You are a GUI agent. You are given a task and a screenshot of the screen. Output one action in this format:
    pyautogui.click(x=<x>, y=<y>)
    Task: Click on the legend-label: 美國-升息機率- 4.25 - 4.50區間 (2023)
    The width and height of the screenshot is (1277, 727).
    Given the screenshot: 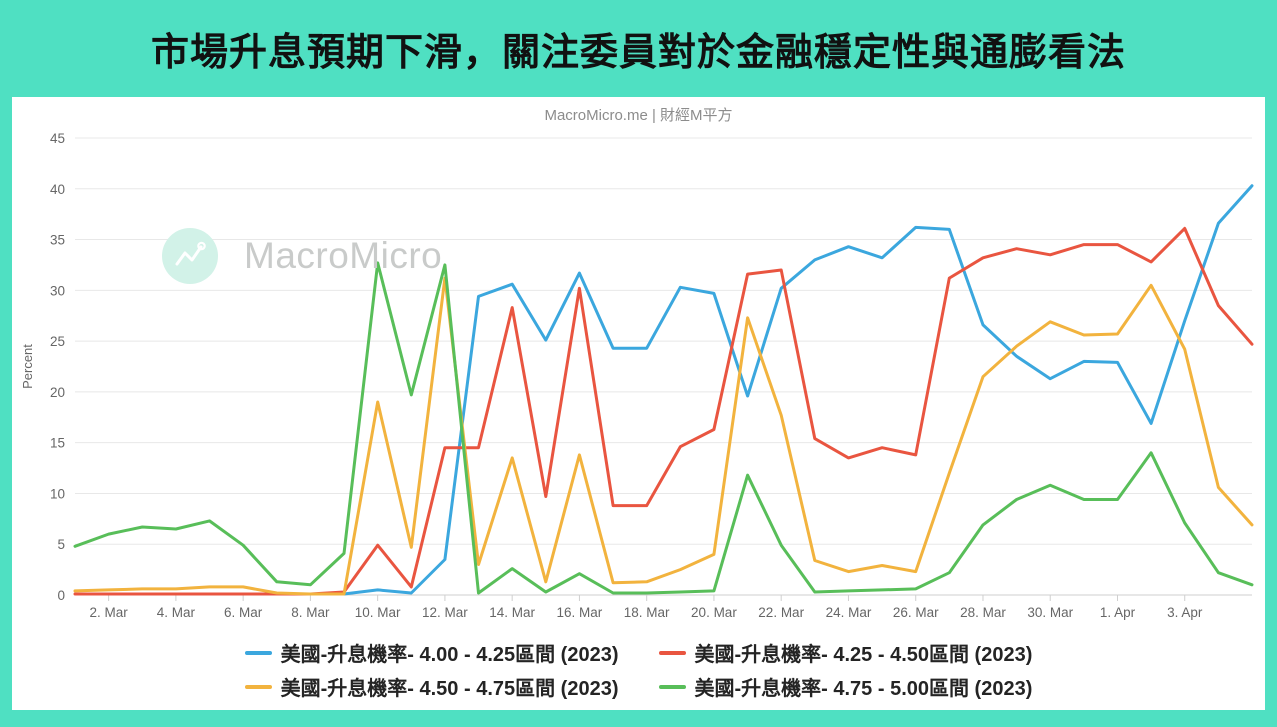 What is the action you would take?
    pyautogui.click(x=863, y=655)
    